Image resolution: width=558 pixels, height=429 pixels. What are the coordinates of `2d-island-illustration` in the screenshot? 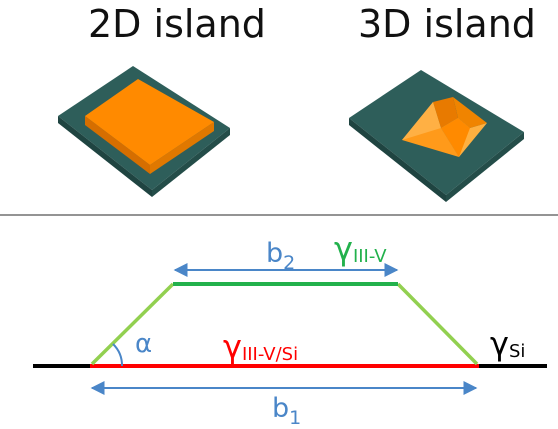 It's located at (144, 131).